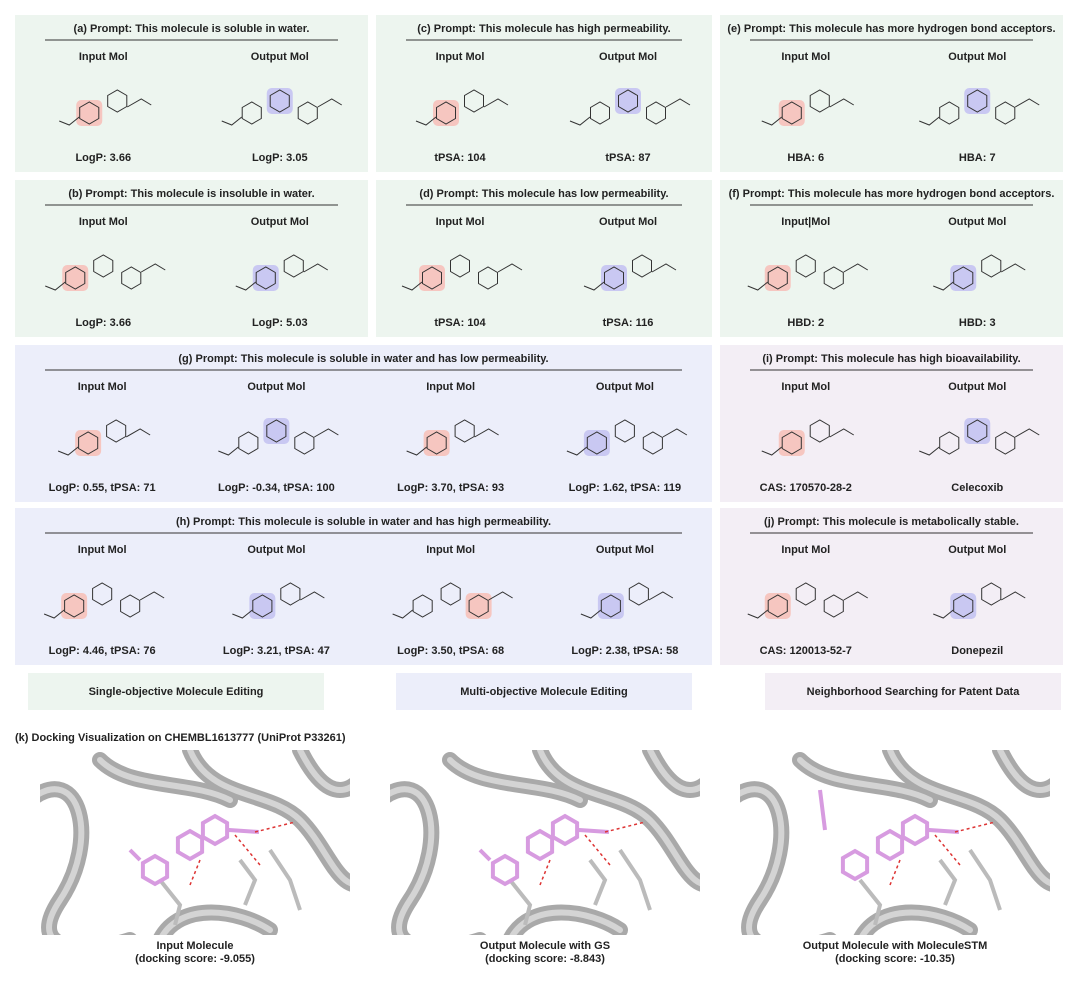 This screenshot has height=1002, width=1080. What do you see at coordinates (805, 222) in the screenshot?
I see `mol-label: Input|Mol` at bounding box center [805, 222].